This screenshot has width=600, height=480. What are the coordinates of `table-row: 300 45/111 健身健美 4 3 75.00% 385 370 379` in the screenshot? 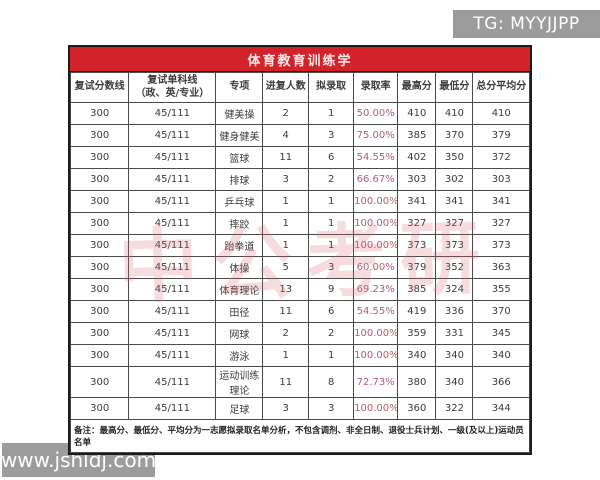 It's located at (299, 135).